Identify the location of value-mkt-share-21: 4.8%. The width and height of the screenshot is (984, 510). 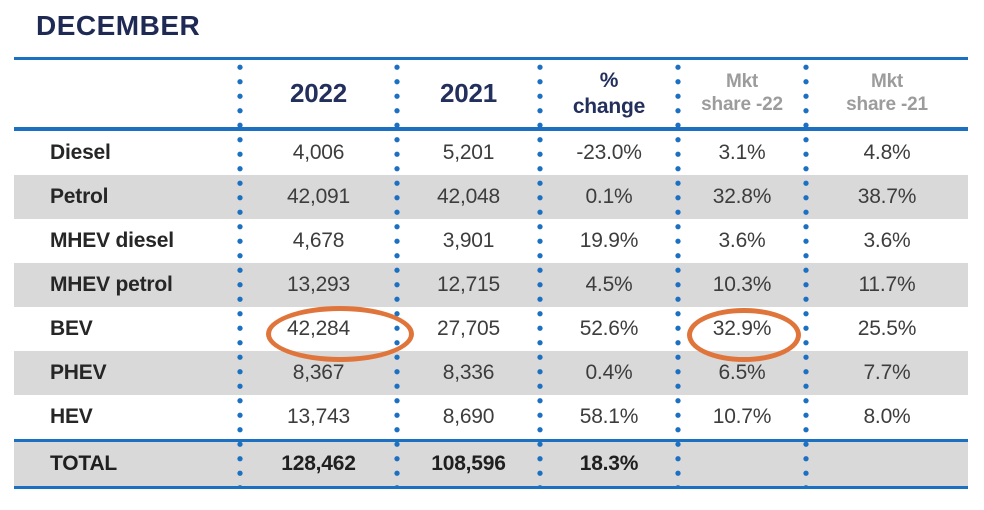
(887, 152).